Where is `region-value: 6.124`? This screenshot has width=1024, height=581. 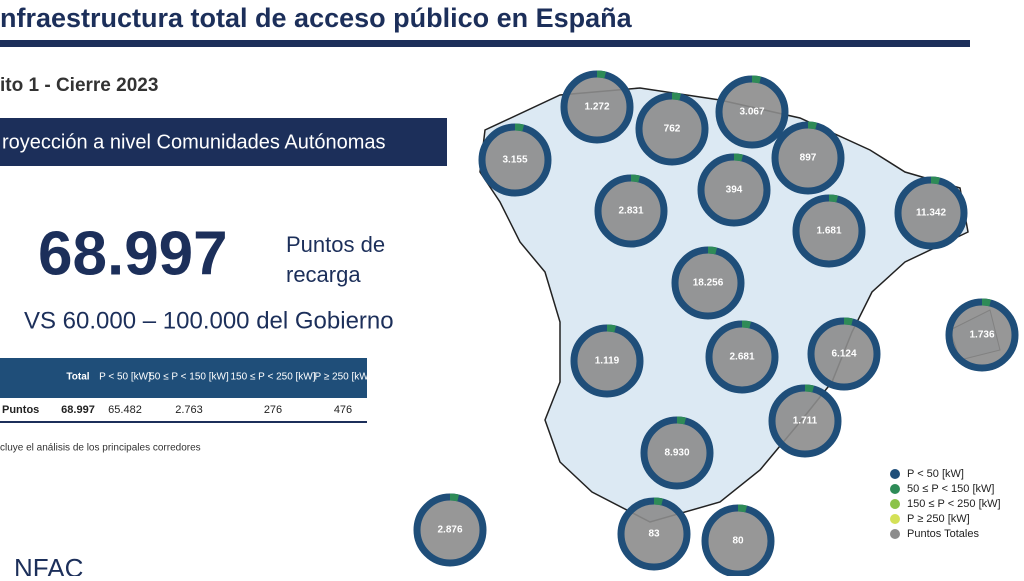
region-value: 6.124 is located at coordinates (843, 354).